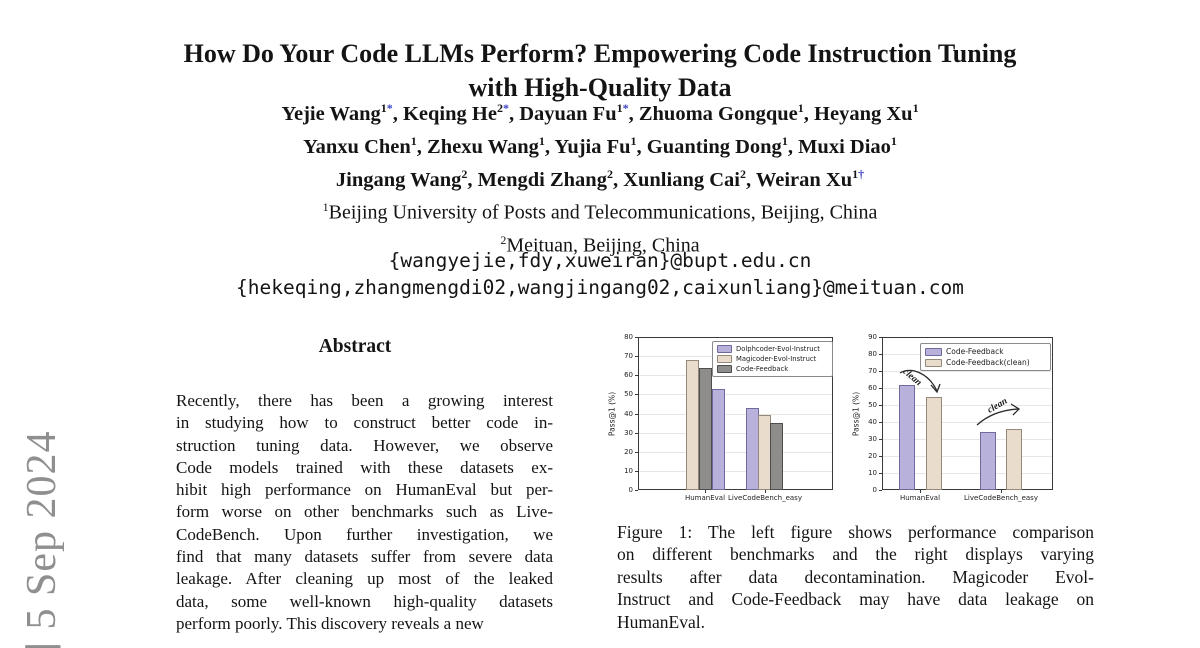  I want to click on legend-entry: Code-Feedback, so click(772, 369).